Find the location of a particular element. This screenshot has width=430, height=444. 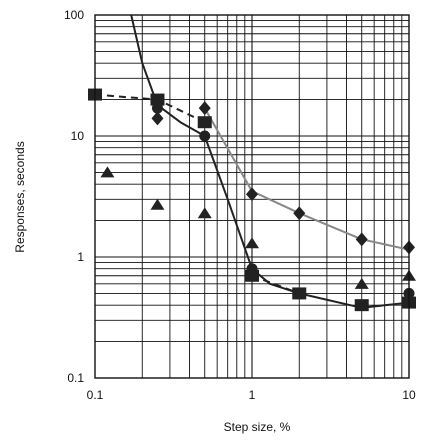

y-axis-label: Responses, seconds is located at coordinates (20, 196).